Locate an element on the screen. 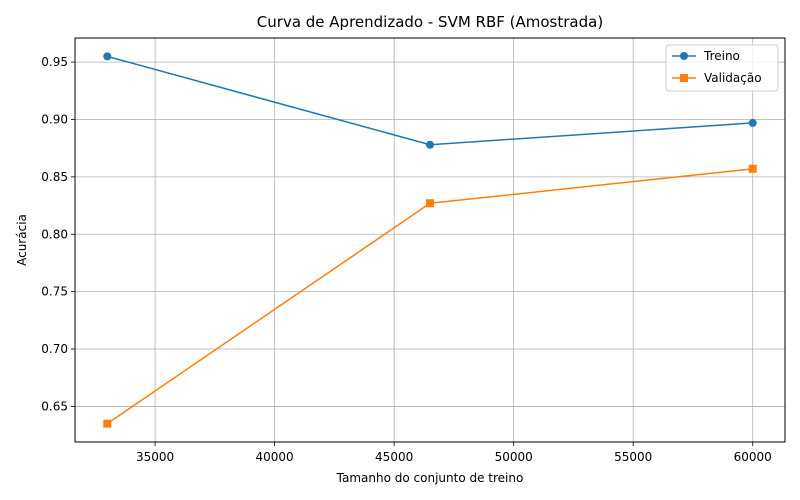 The width and height of the screenshot is (800, 500). x-tick-label: 45000 is located at coordinates (394, 457).